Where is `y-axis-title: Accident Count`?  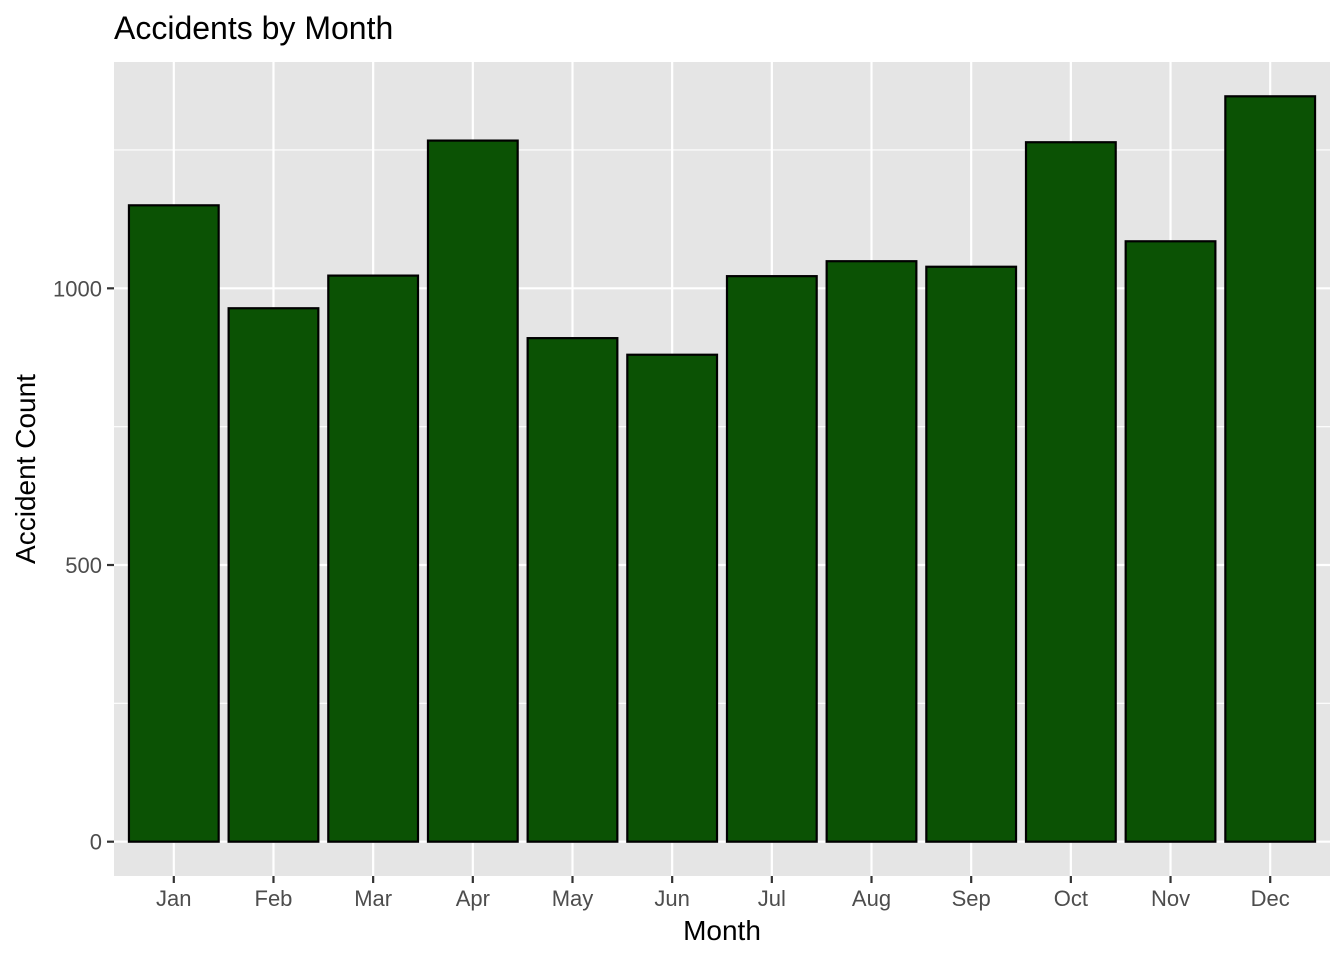
y-axis-title: Accident Count is located at coordinates (25, 469).